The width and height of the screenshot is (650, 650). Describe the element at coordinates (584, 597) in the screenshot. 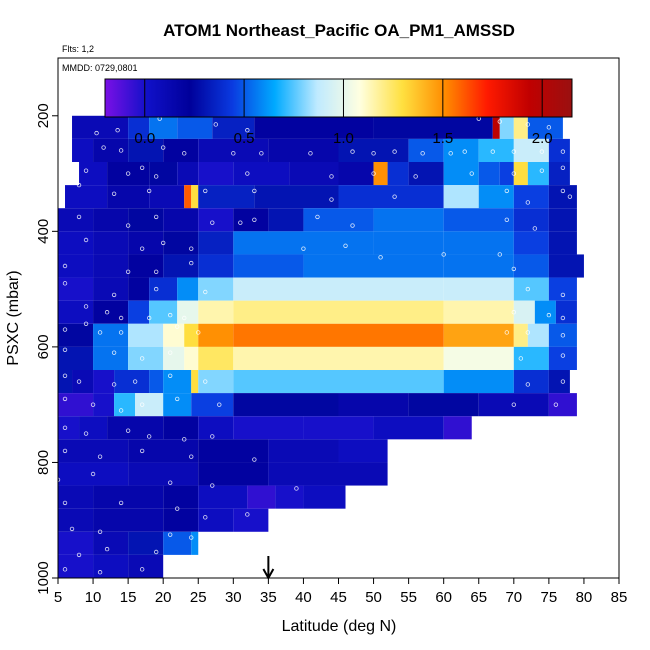

I see `x-tick-label: 80` at that location.